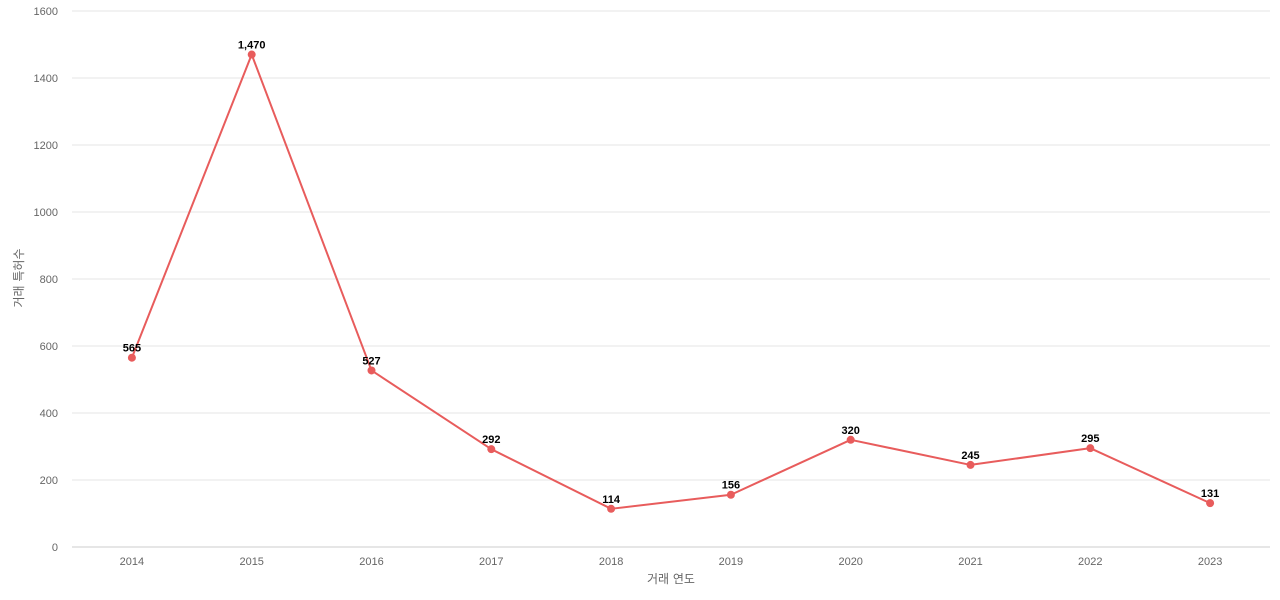 Image resolution: width=1280 pixels, height=600 pixels. I want to click on data-label: 114, so click(611, 500).